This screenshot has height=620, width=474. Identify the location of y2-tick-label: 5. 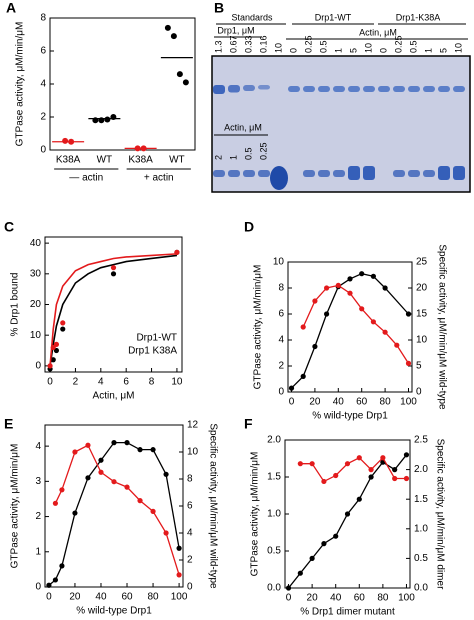
(419, 366).